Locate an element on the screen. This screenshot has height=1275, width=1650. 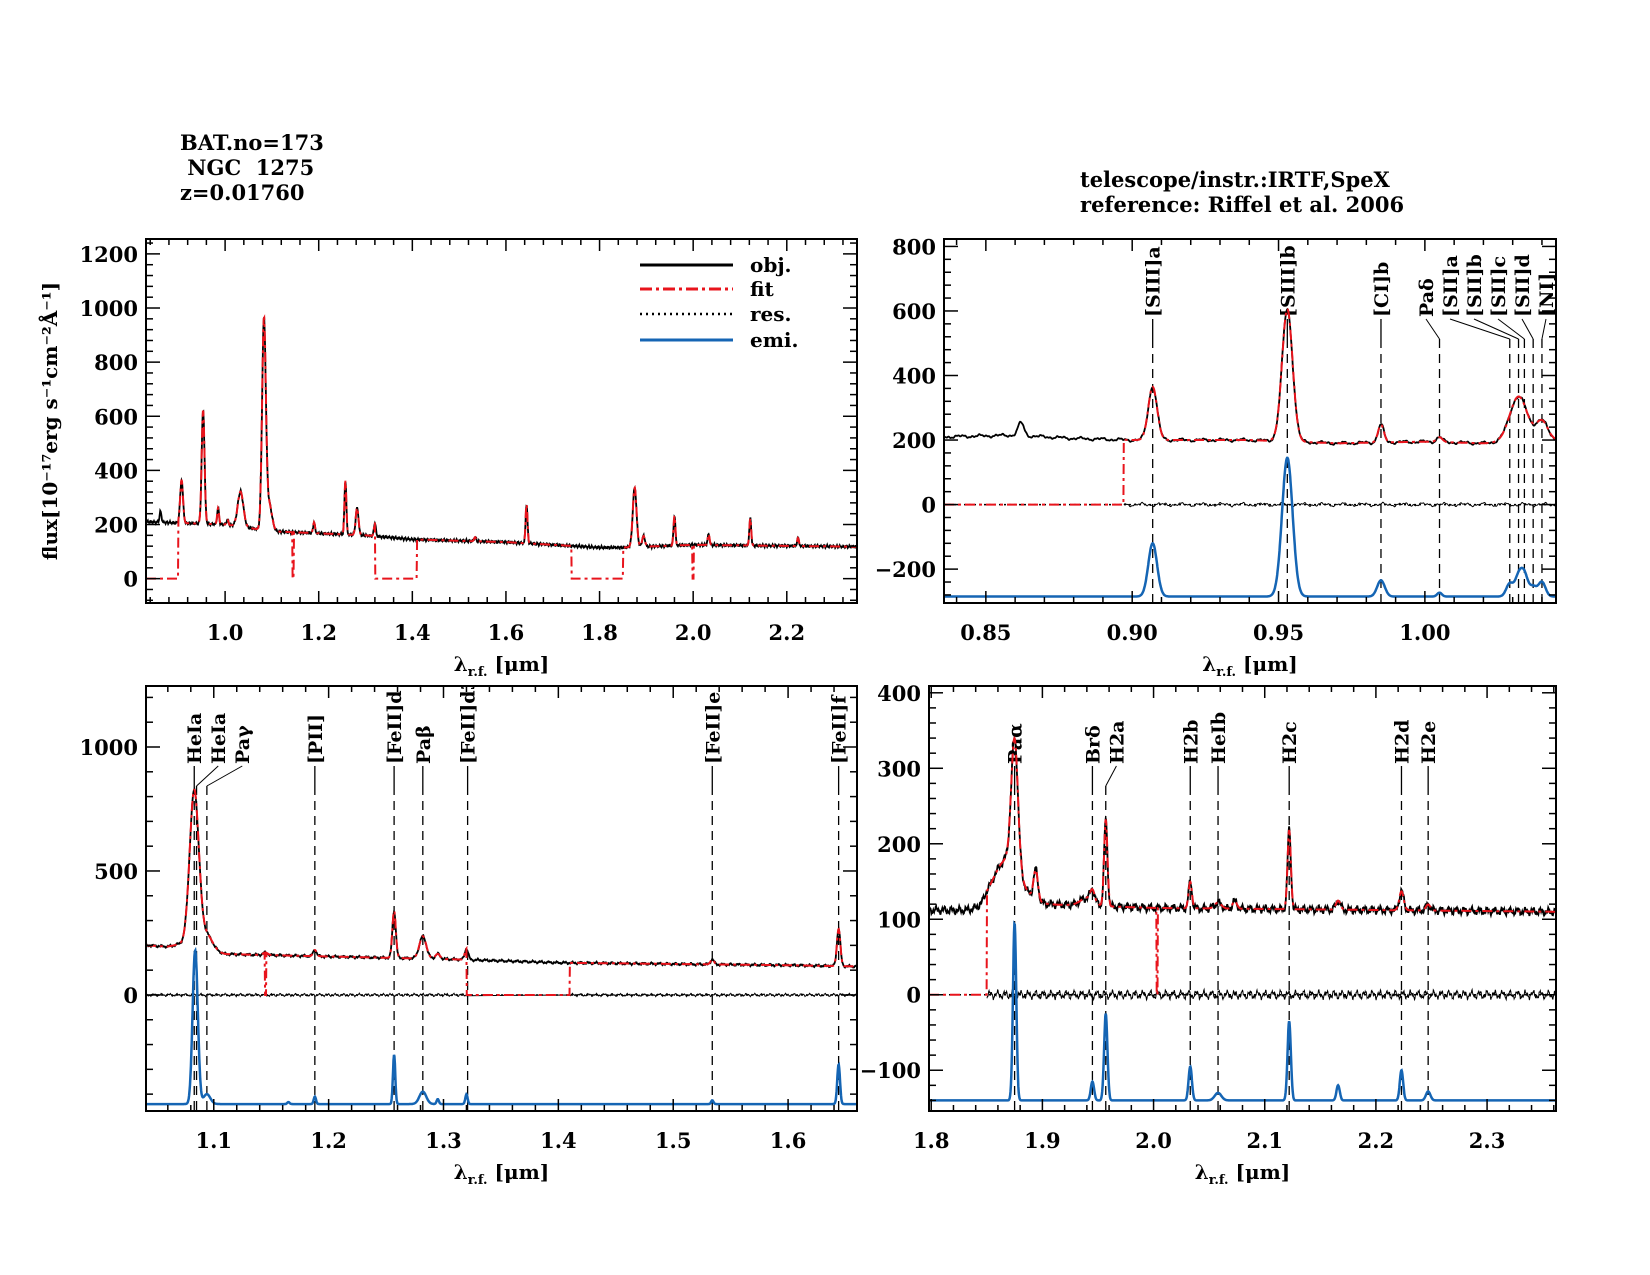
header-left: BAT.no=173 NGC 1275 z=0.01760 is located at coordinates (252, 167).